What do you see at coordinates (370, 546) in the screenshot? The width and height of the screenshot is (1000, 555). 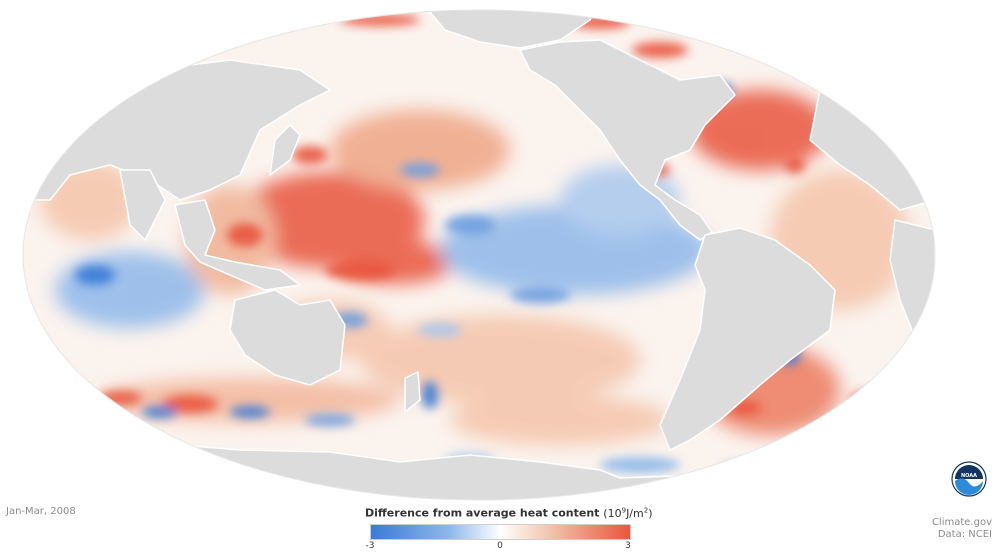 I see `legend-tick-min: -3` at bounding box center [370, 546].